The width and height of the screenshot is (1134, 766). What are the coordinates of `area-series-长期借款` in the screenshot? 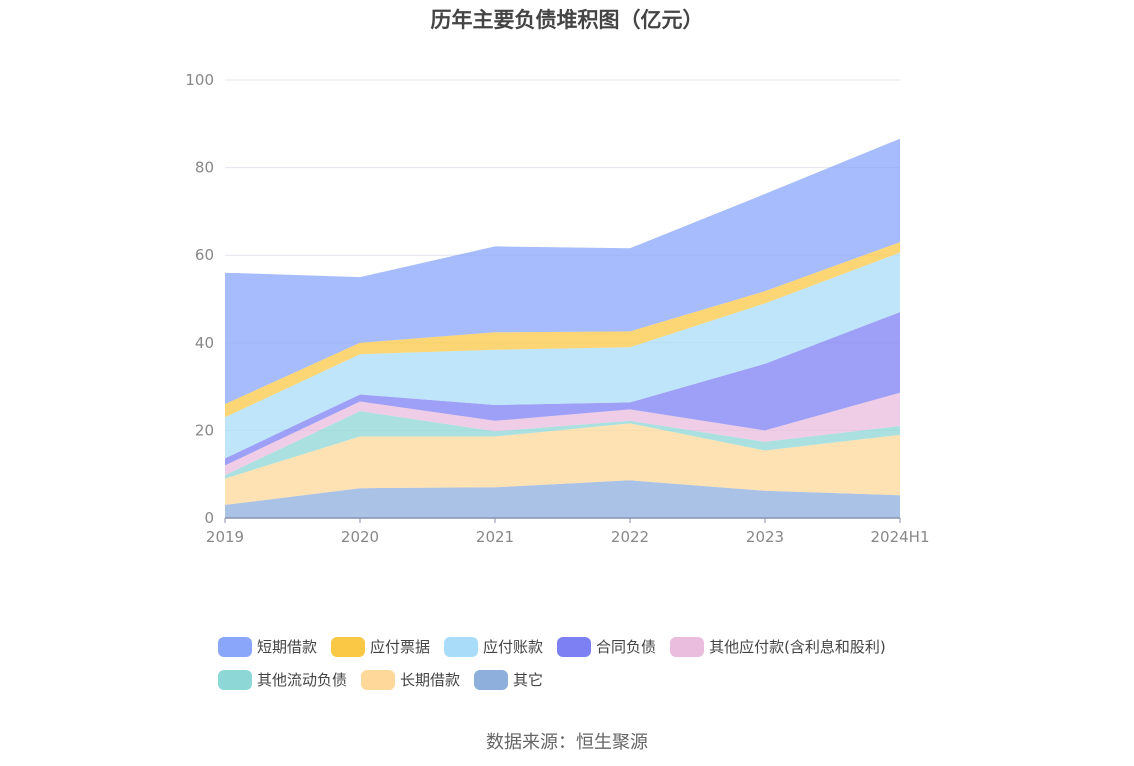 It's located at (562, 464).